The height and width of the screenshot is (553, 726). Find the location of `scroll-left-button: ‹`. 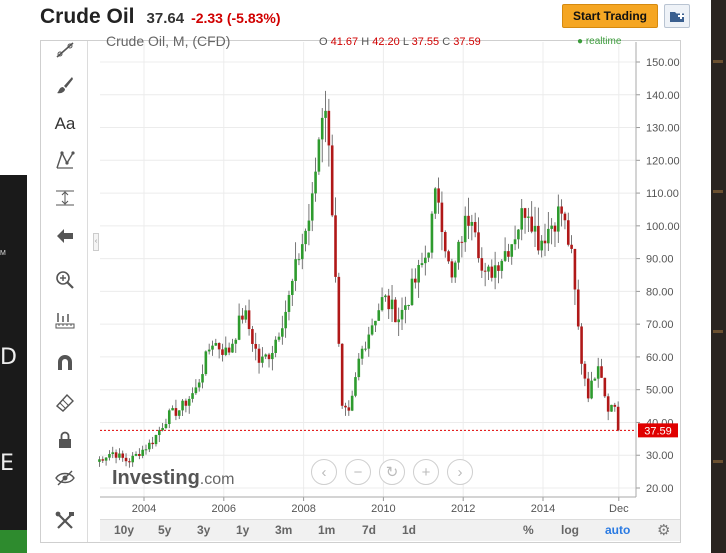

scroll-left-button: ‹ is located at coordinates (324, 472).